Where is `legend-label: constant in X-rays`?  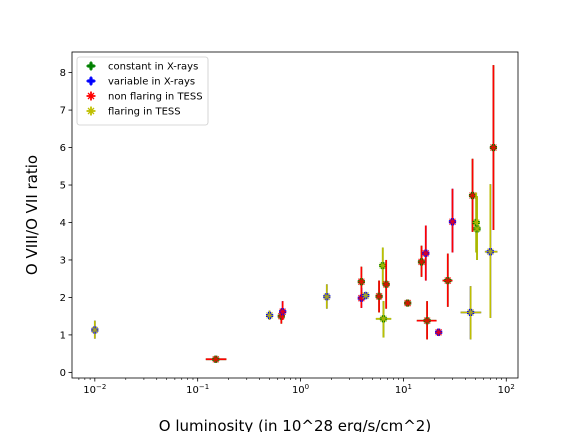 legend-label: constant in X-rays is located at coordinates (153, 67).